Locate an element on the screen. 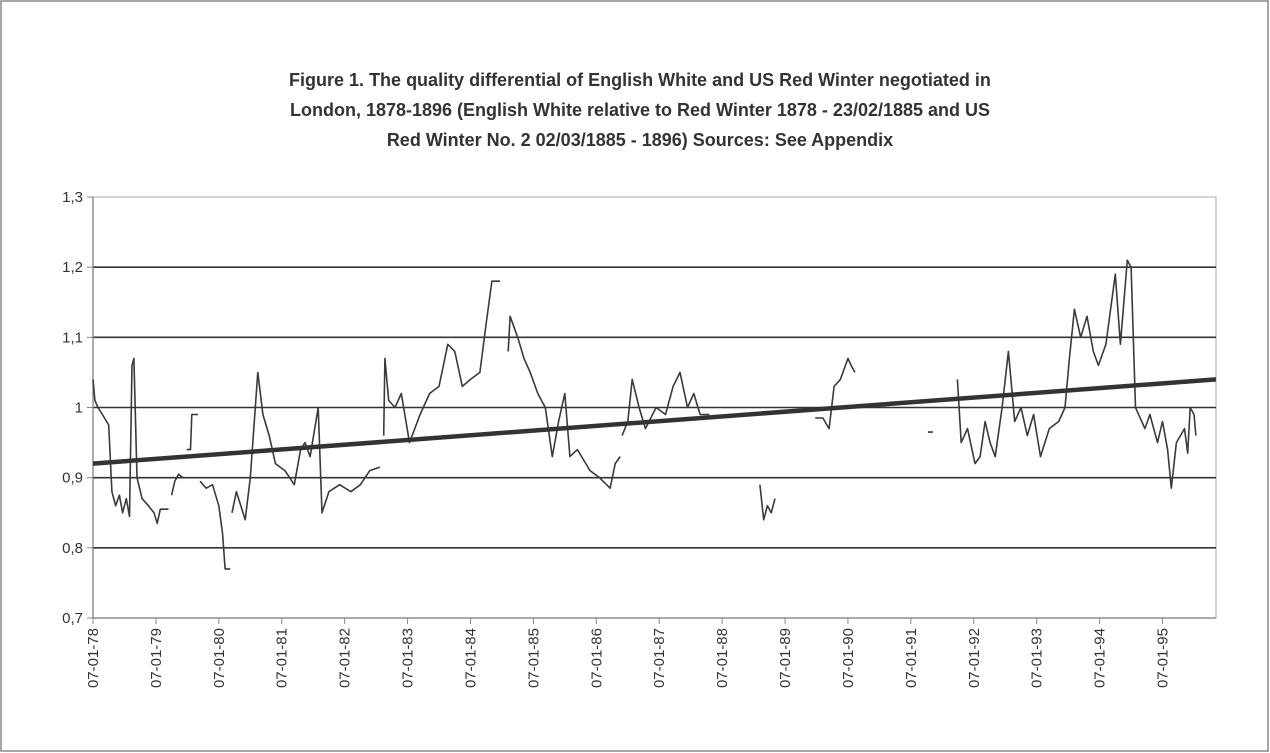  x-tick-label: 07-01-81 is located at coordinates (282, 658).